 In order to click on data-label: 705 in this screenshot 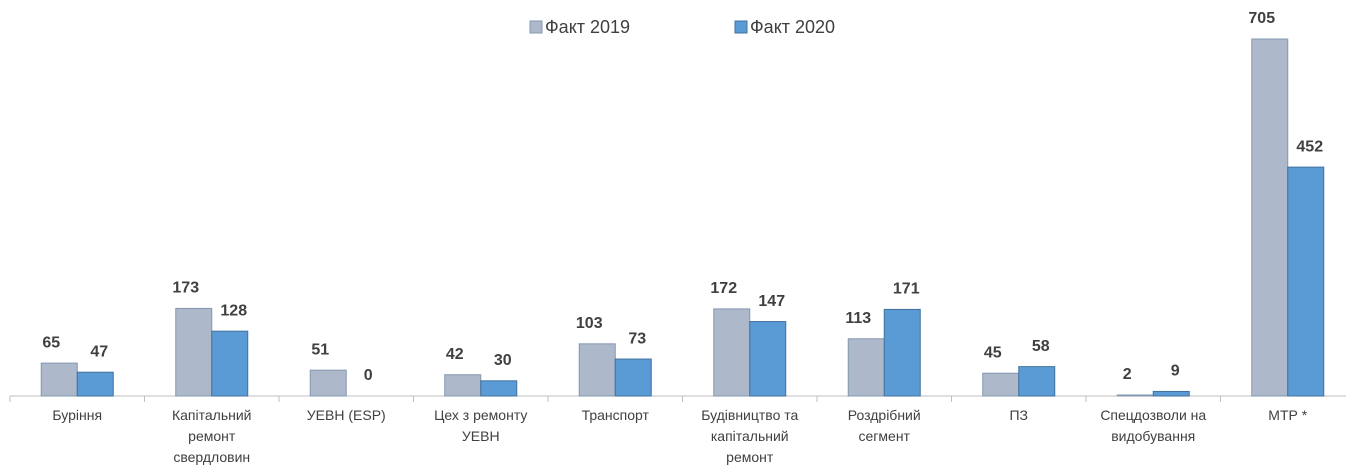, I will do `click(1261, 18)`.